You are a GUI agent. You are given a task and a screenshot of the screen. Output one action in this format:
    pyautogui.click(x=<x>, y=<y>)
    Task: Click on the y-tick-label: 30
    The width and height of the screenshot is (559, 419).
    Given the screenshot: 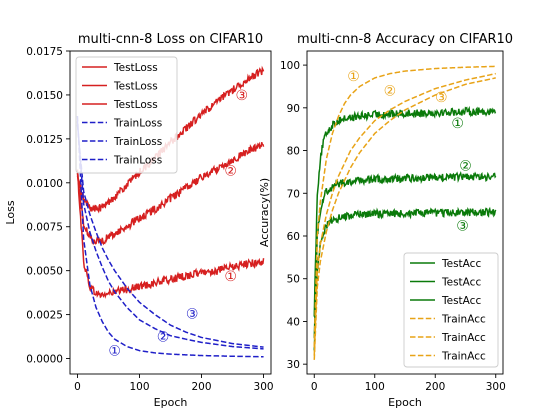 What is the action you would take?
    pyautogui.click(x=293, y=365)
    